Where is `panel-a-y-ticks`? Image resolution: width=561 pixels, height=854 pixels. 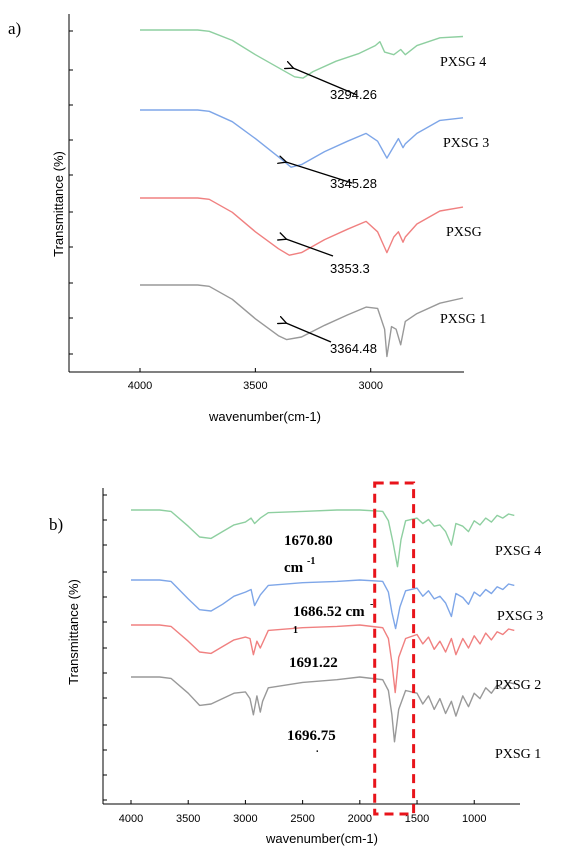
panel-a-y-ticks is located at coordinates (71, 192).